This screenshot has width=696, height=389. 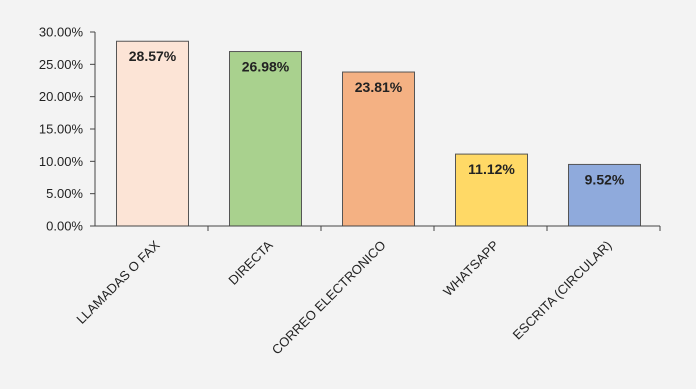 I want to click on y-tick-label: 5.00%, so click(x=64, y=193).